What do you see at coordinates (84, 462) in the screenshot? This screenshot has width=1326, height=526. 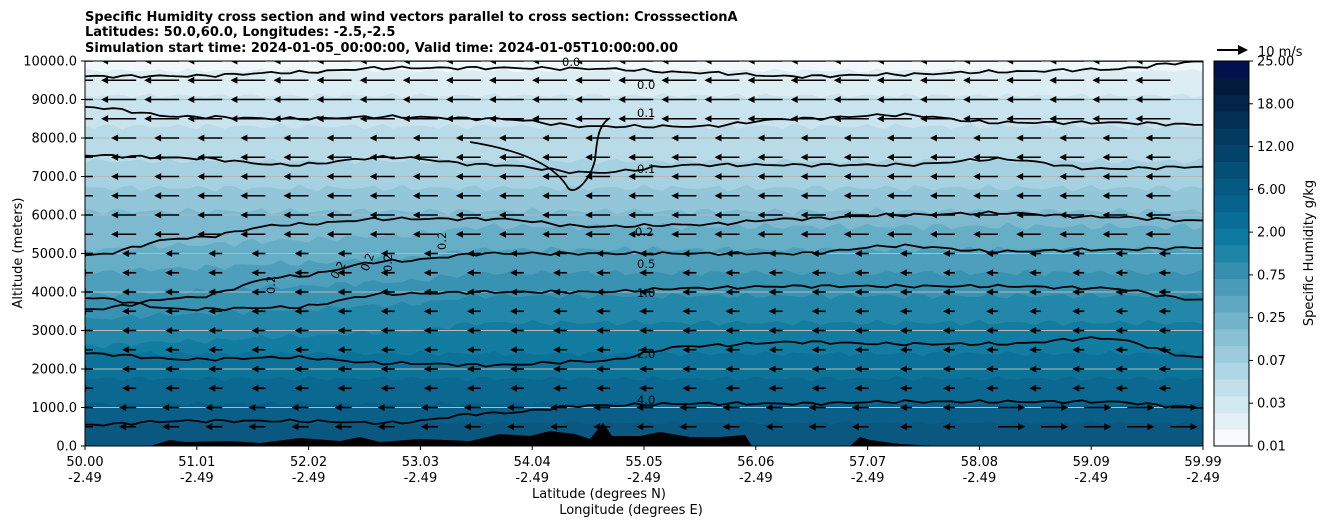 I see `x-tick-lat-0: 50.00` at bounding box center [84, 462].